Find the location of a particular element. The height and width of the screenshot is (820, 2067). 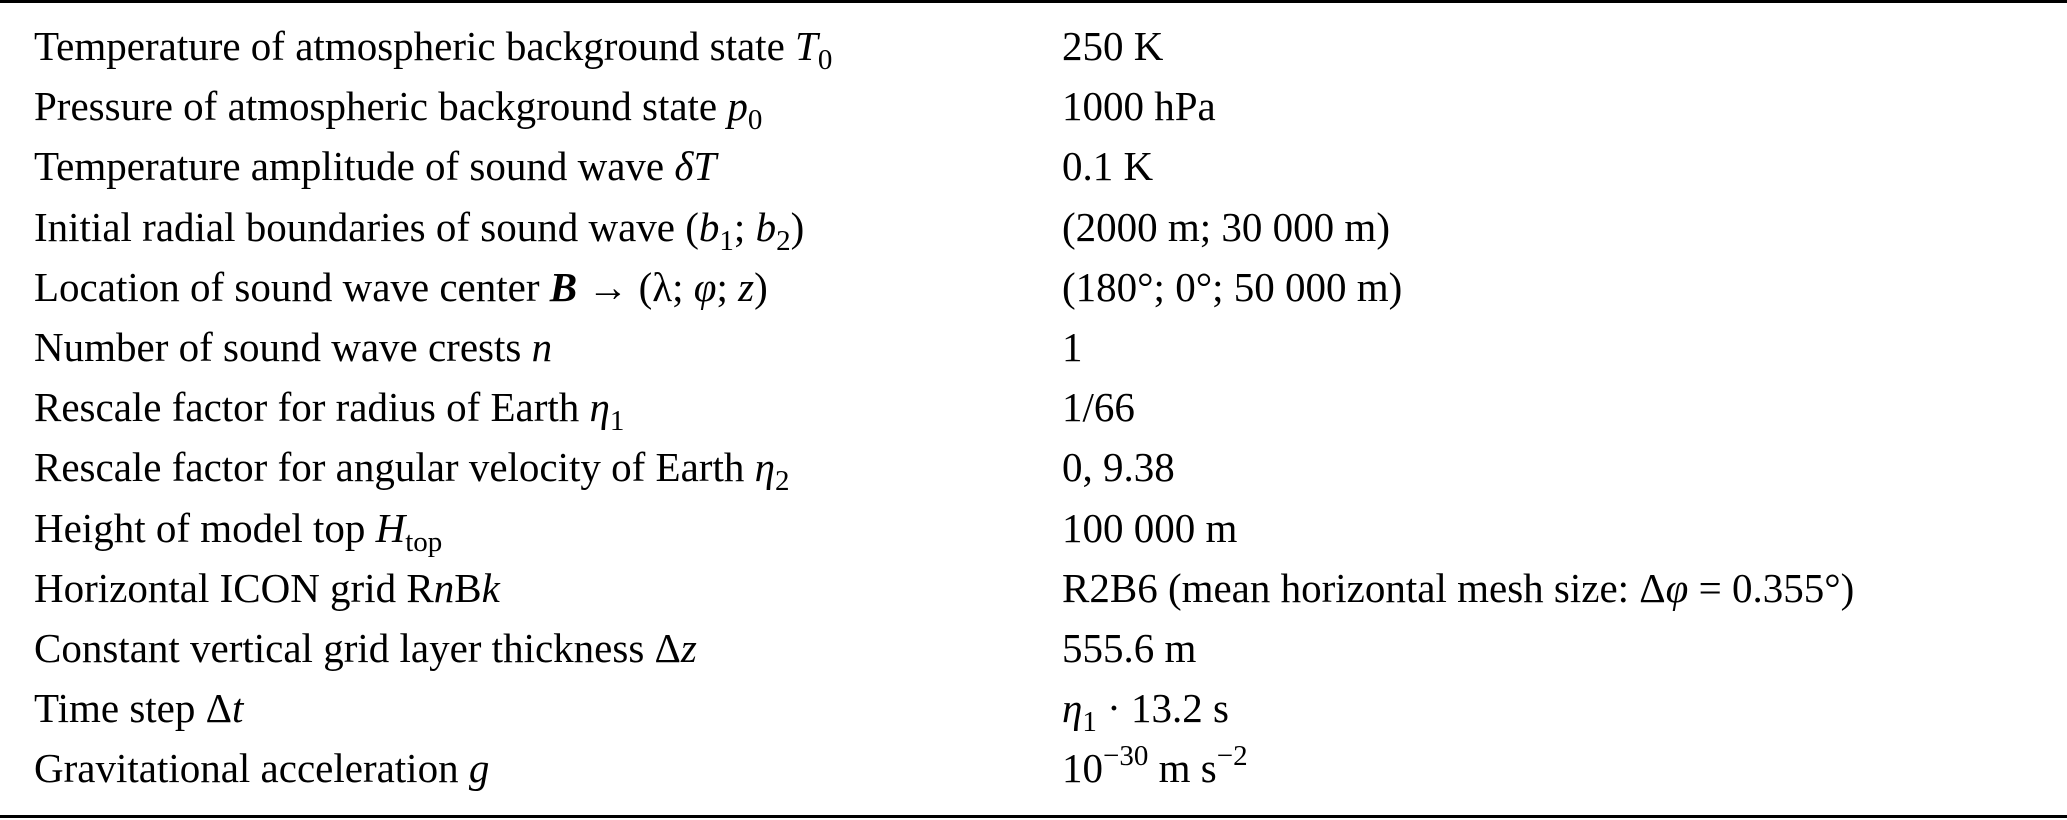

parameter-value-segment: −30 is located at coordinates (1126, 756).